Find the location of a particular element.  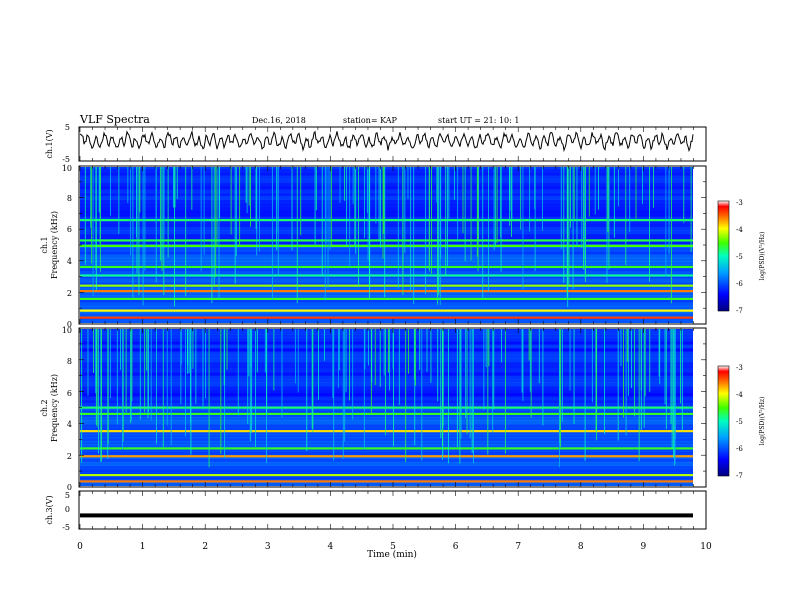

spectrogram-band is located at coordinates (386, 431).